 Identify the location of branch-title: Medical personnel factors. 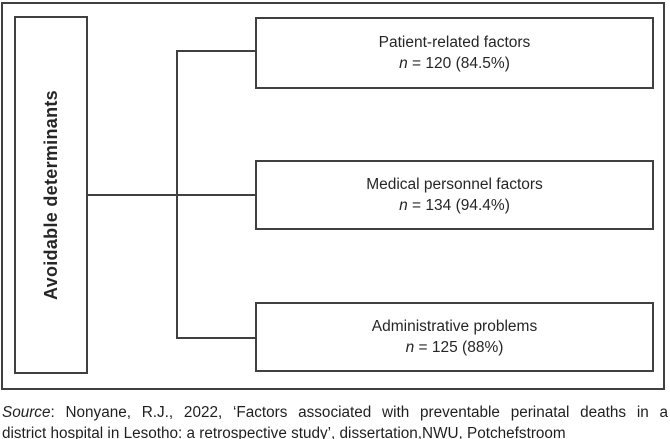
(454, 184).